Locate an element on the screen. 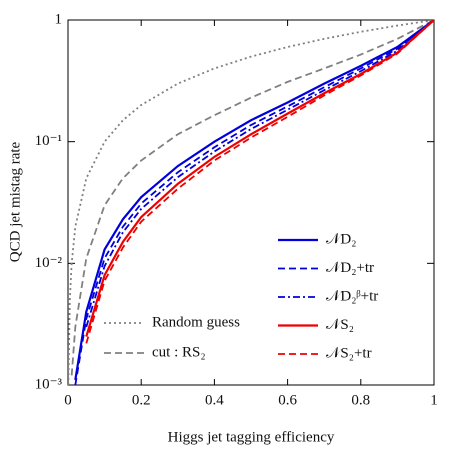 The width and height of the screenshot is (457, 457). x-axis-label: Higgs jet tagging efficiency is located at coordinates (251, 437).